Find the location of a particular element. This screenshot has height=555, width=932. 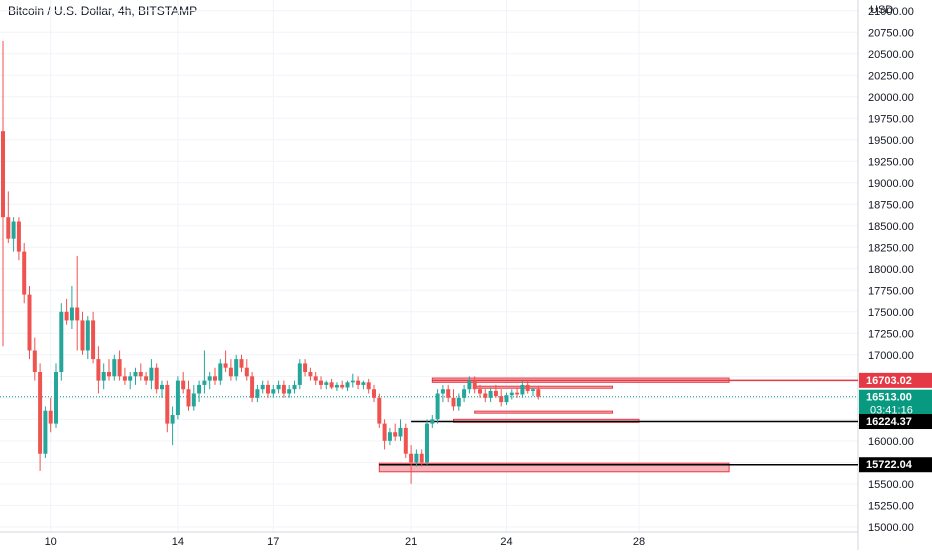

zone-range-top is located at coordinates (544, 387).